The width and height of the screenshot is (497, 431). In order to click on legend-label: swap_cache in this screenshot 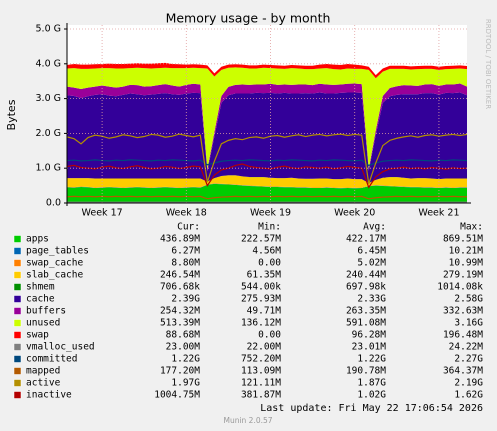, I will do `click(54, 263)`.